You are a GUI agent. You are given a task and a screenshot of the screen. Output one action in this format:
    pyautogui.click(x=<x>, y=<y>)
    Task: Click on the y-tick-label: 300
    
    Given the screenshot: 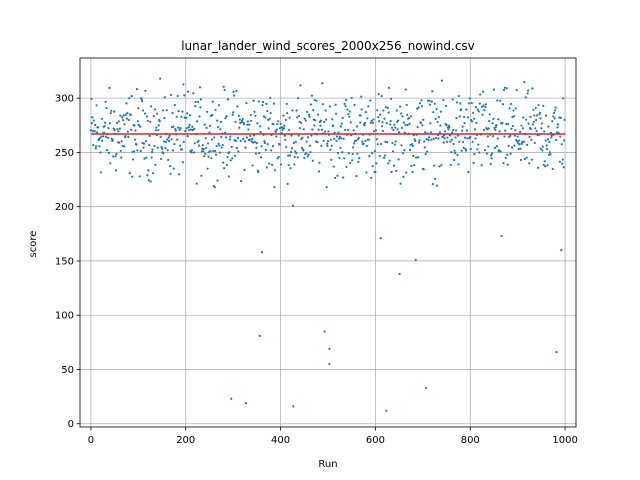 What is the action you would take?
    pyautogui.click(x=64, y=99)
    